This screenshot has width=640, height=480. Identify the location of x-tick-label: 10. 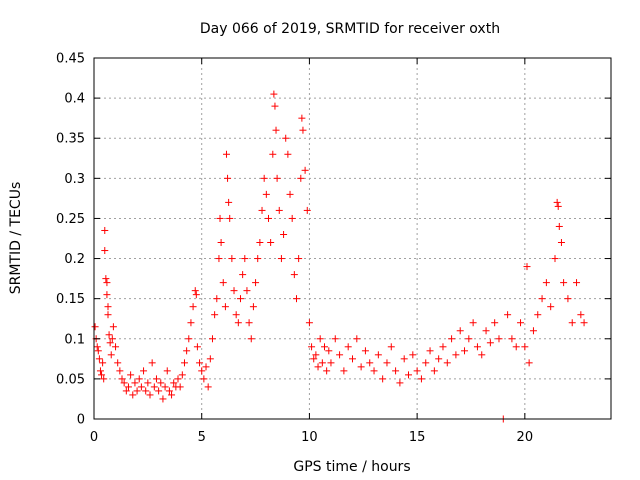
(309, 437).